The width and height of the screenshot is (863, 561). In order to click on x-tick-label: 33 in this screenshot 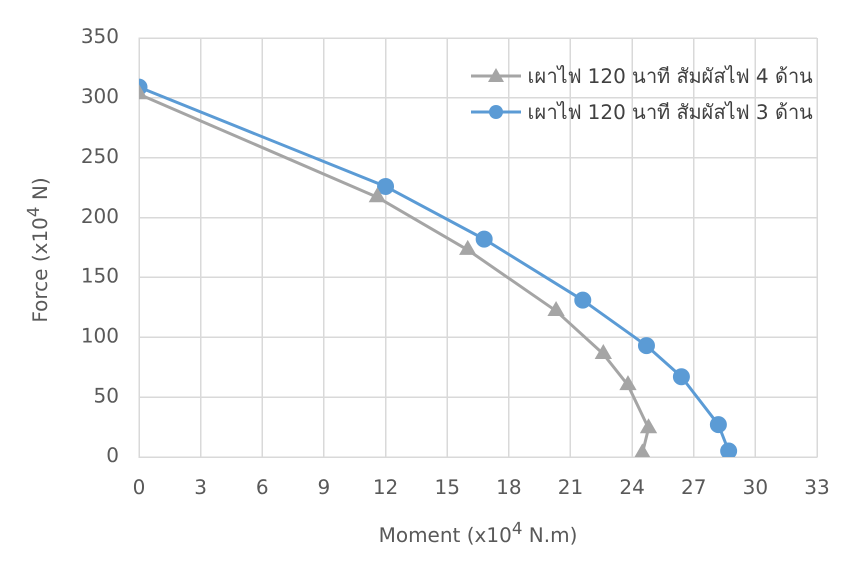, I will do `click(817, 487)`.